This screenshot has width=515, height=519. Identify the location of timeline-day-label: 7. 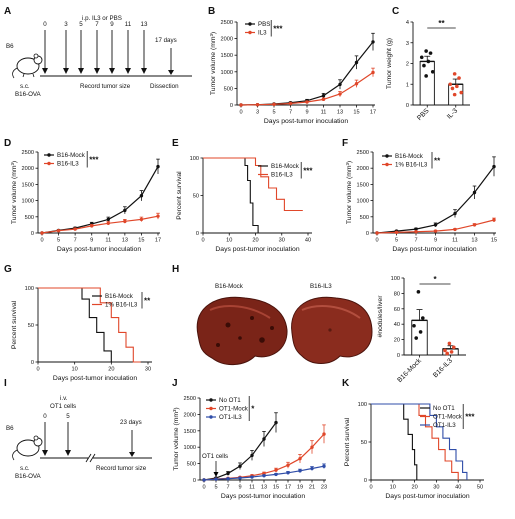
(97, 24).